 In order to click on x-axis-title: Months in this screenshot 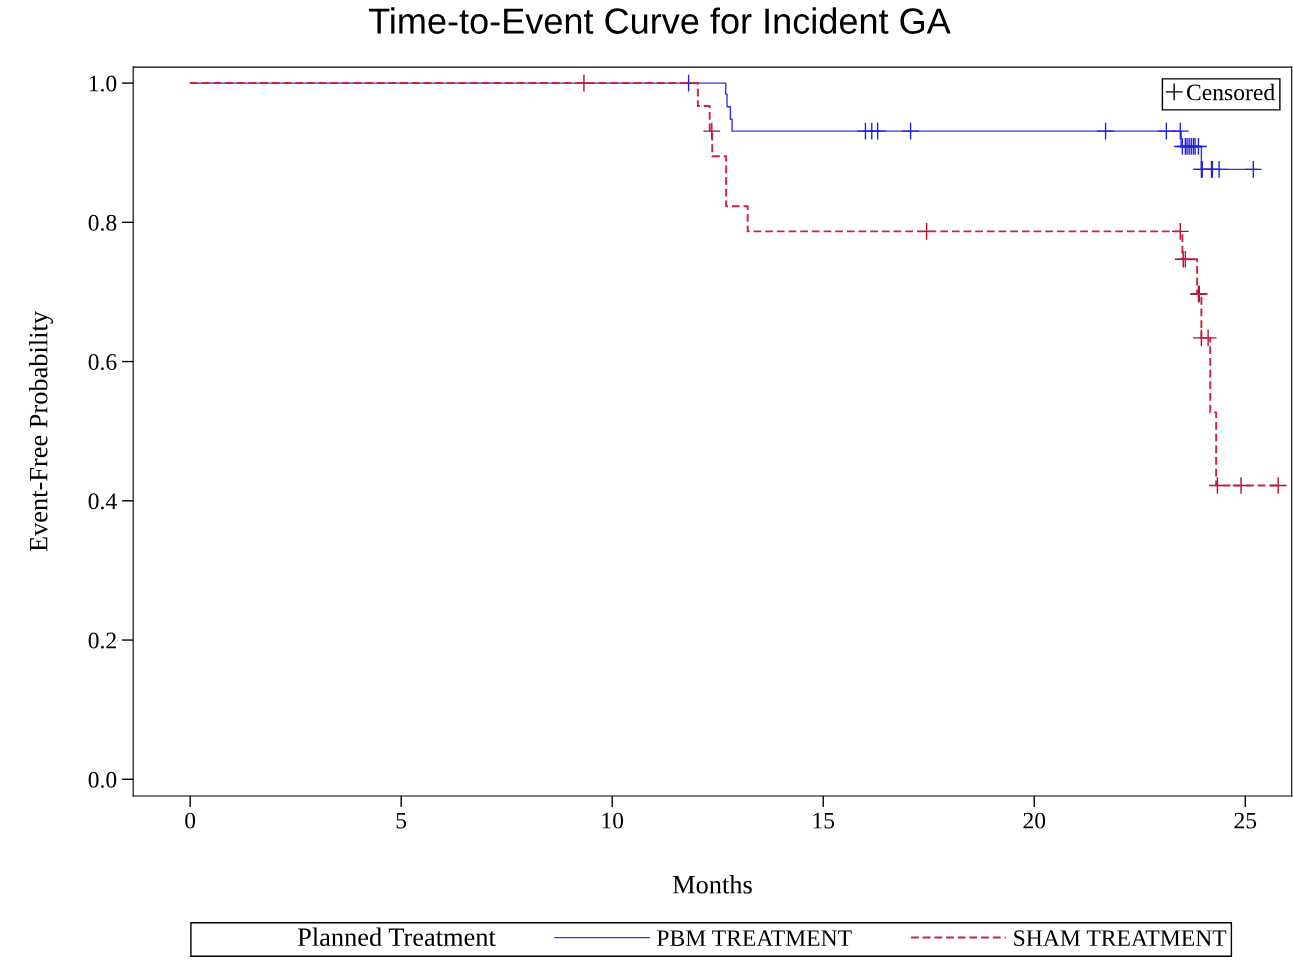, I will do `click(712, 884)`.